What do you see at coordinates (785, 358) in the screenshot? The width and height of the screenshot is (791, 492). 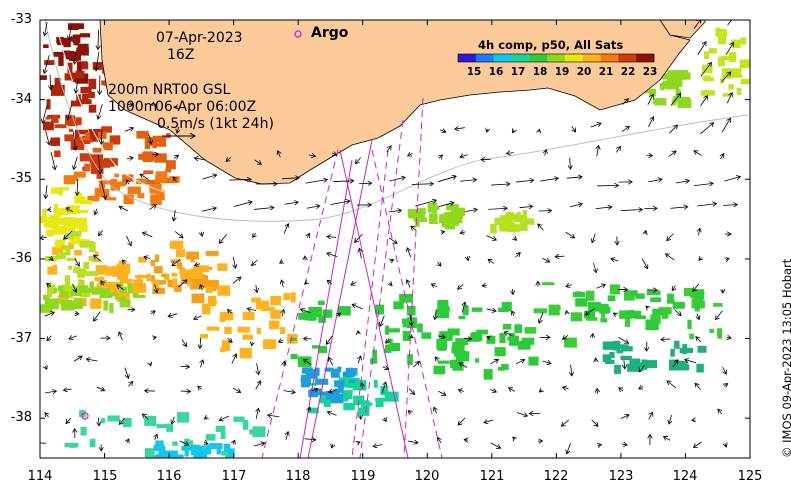 I see `imos-credit: © IMOS 09-Apr-2023 13:05 Hobart` at bounding box center [785, 358].